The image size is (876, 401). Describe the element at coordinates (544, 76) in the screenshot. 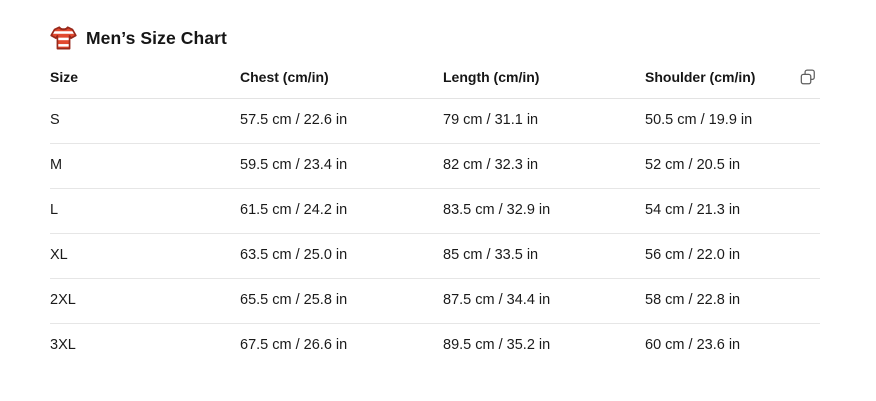

I see `column-header-length: Length (cm/in)` at that location.